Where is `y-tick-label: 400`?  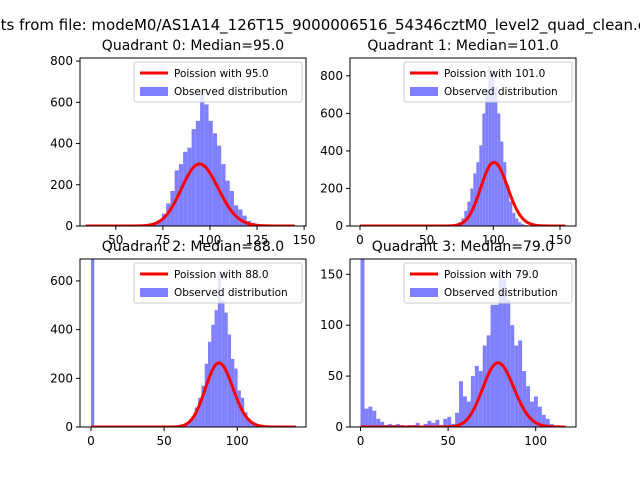 y-tick-label: 400 is located at coordinates (331, 151).